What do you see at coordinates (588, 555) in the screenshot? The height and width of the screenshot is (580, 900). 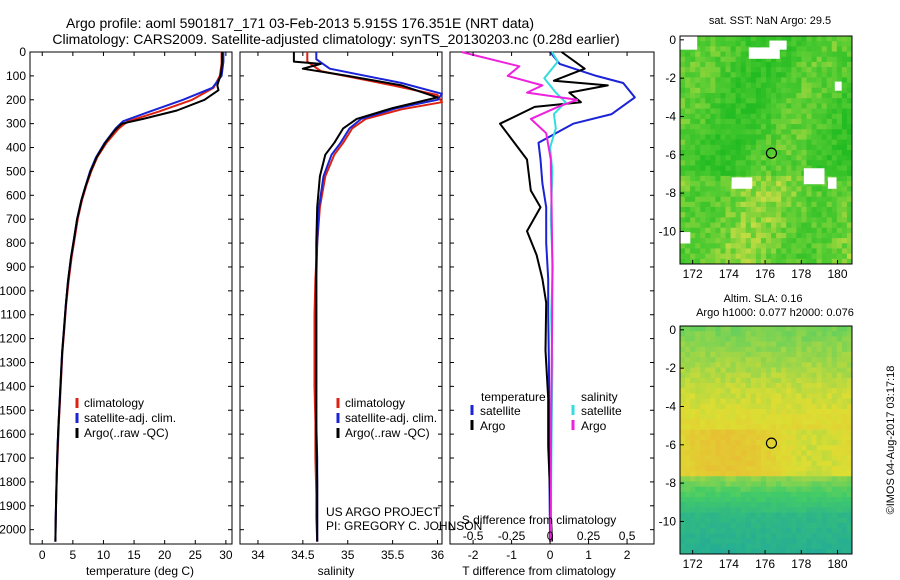 I see `x-tick-label: 1` at bounding box center [588, 555].